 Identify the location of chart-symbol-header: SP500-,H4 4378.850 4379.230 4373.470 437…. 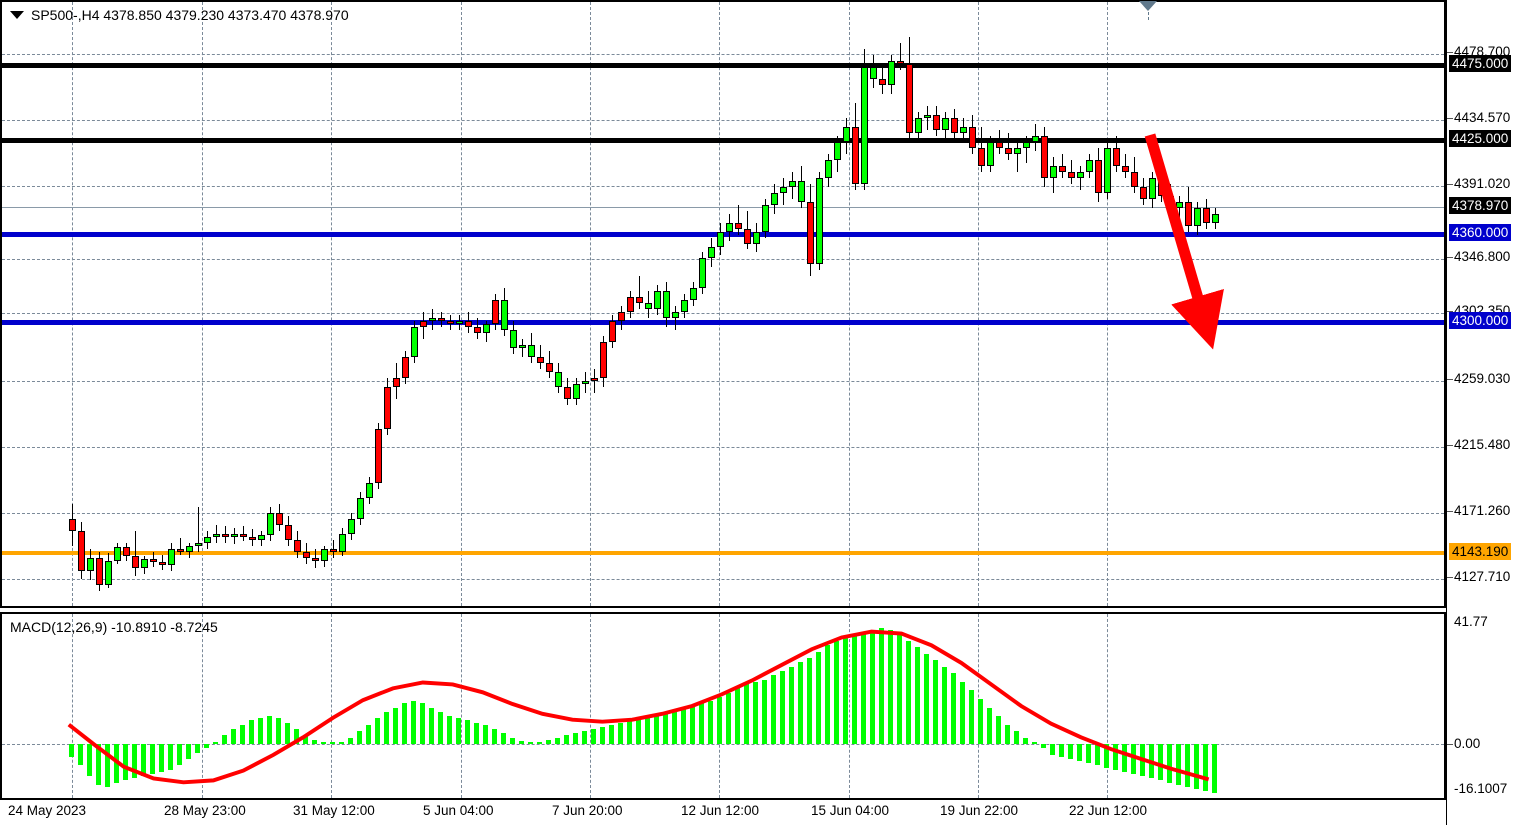
(179, 15).